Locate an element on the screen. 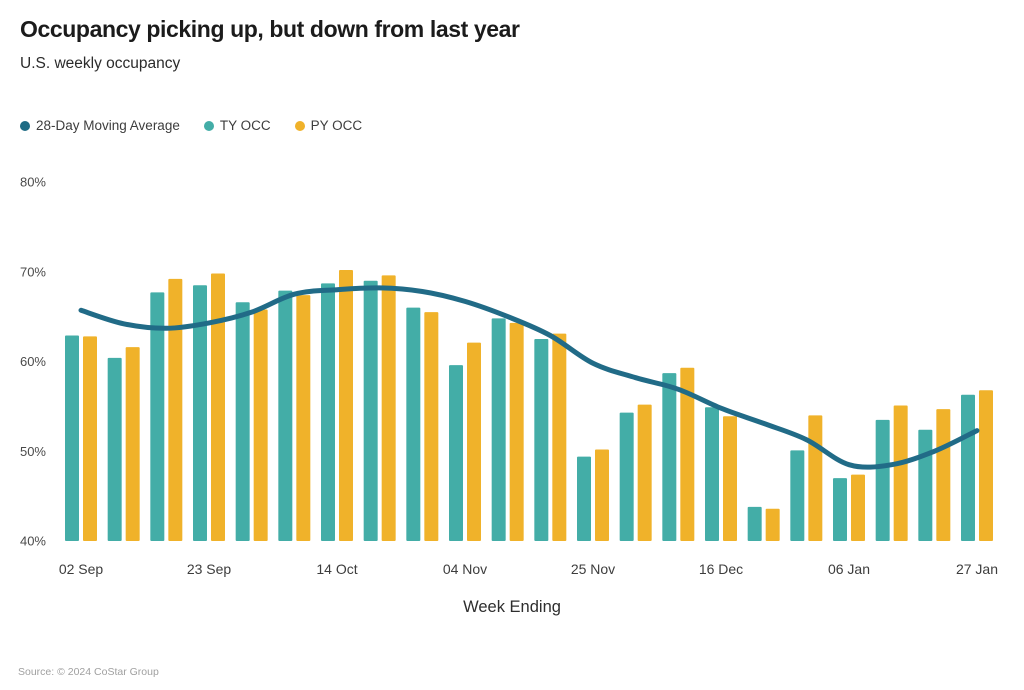 This screenshot has width=1024, height=690. y-tick-label: 80% is located at coordinates (33, 182).